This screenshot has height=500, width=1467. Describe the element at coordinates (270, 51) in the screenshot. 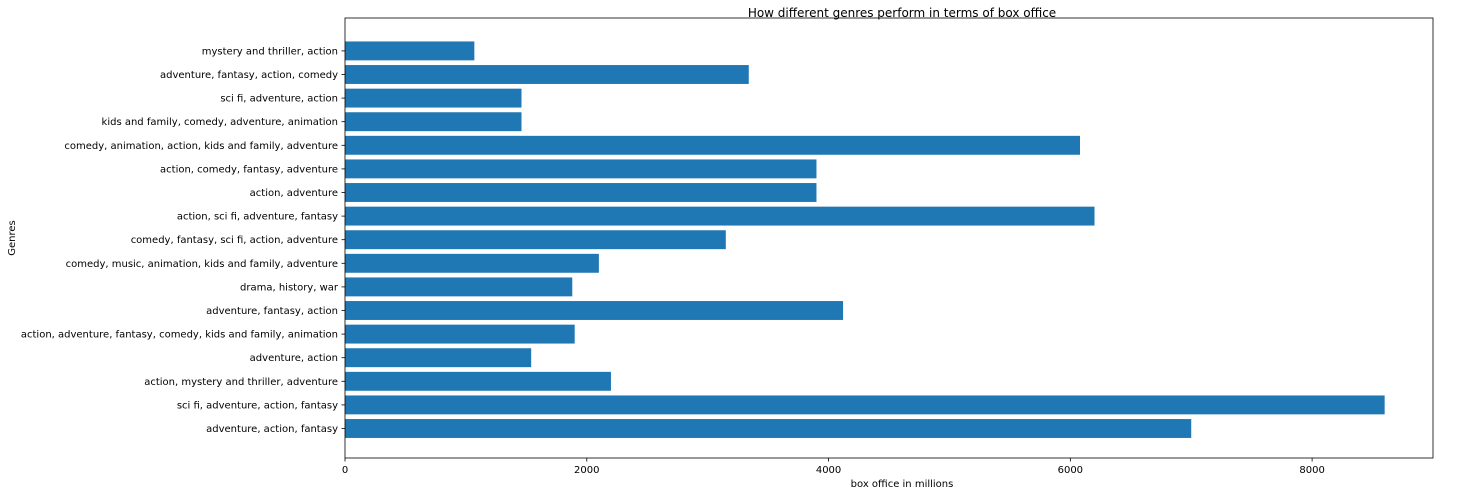

I see `y-tick-label: mystery and thriller, action` at that location.